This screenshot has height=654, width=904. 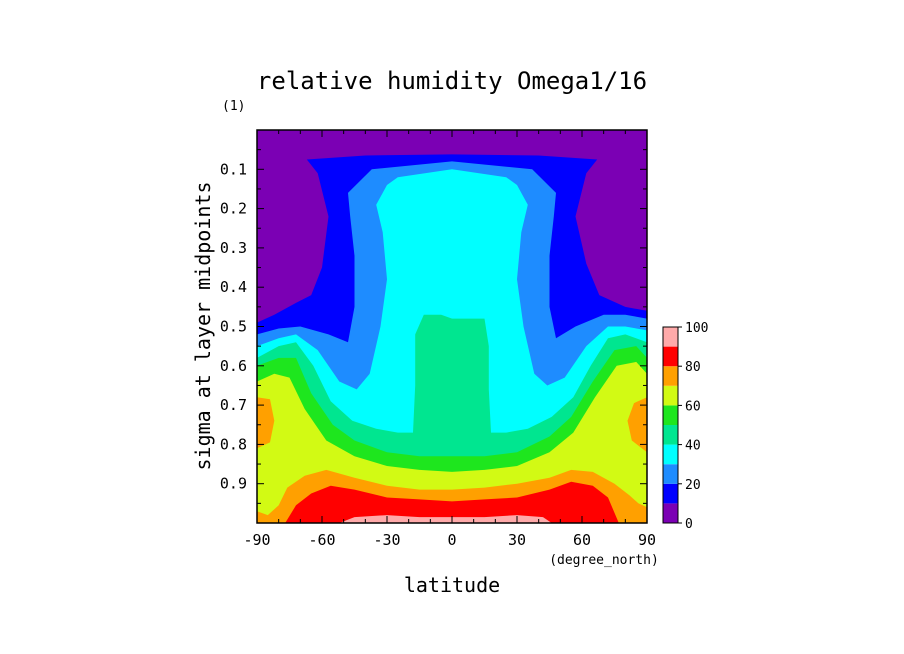 I want to click on x-tick-label: 90, so click(x=647, y=540).